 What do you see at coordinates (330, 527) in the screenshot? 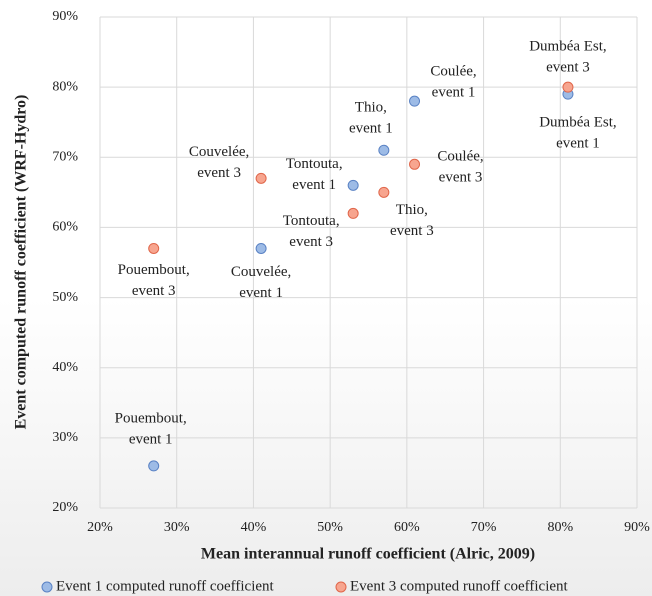
I see `x-tick-label: 50%` at bounding box center [330, 527].